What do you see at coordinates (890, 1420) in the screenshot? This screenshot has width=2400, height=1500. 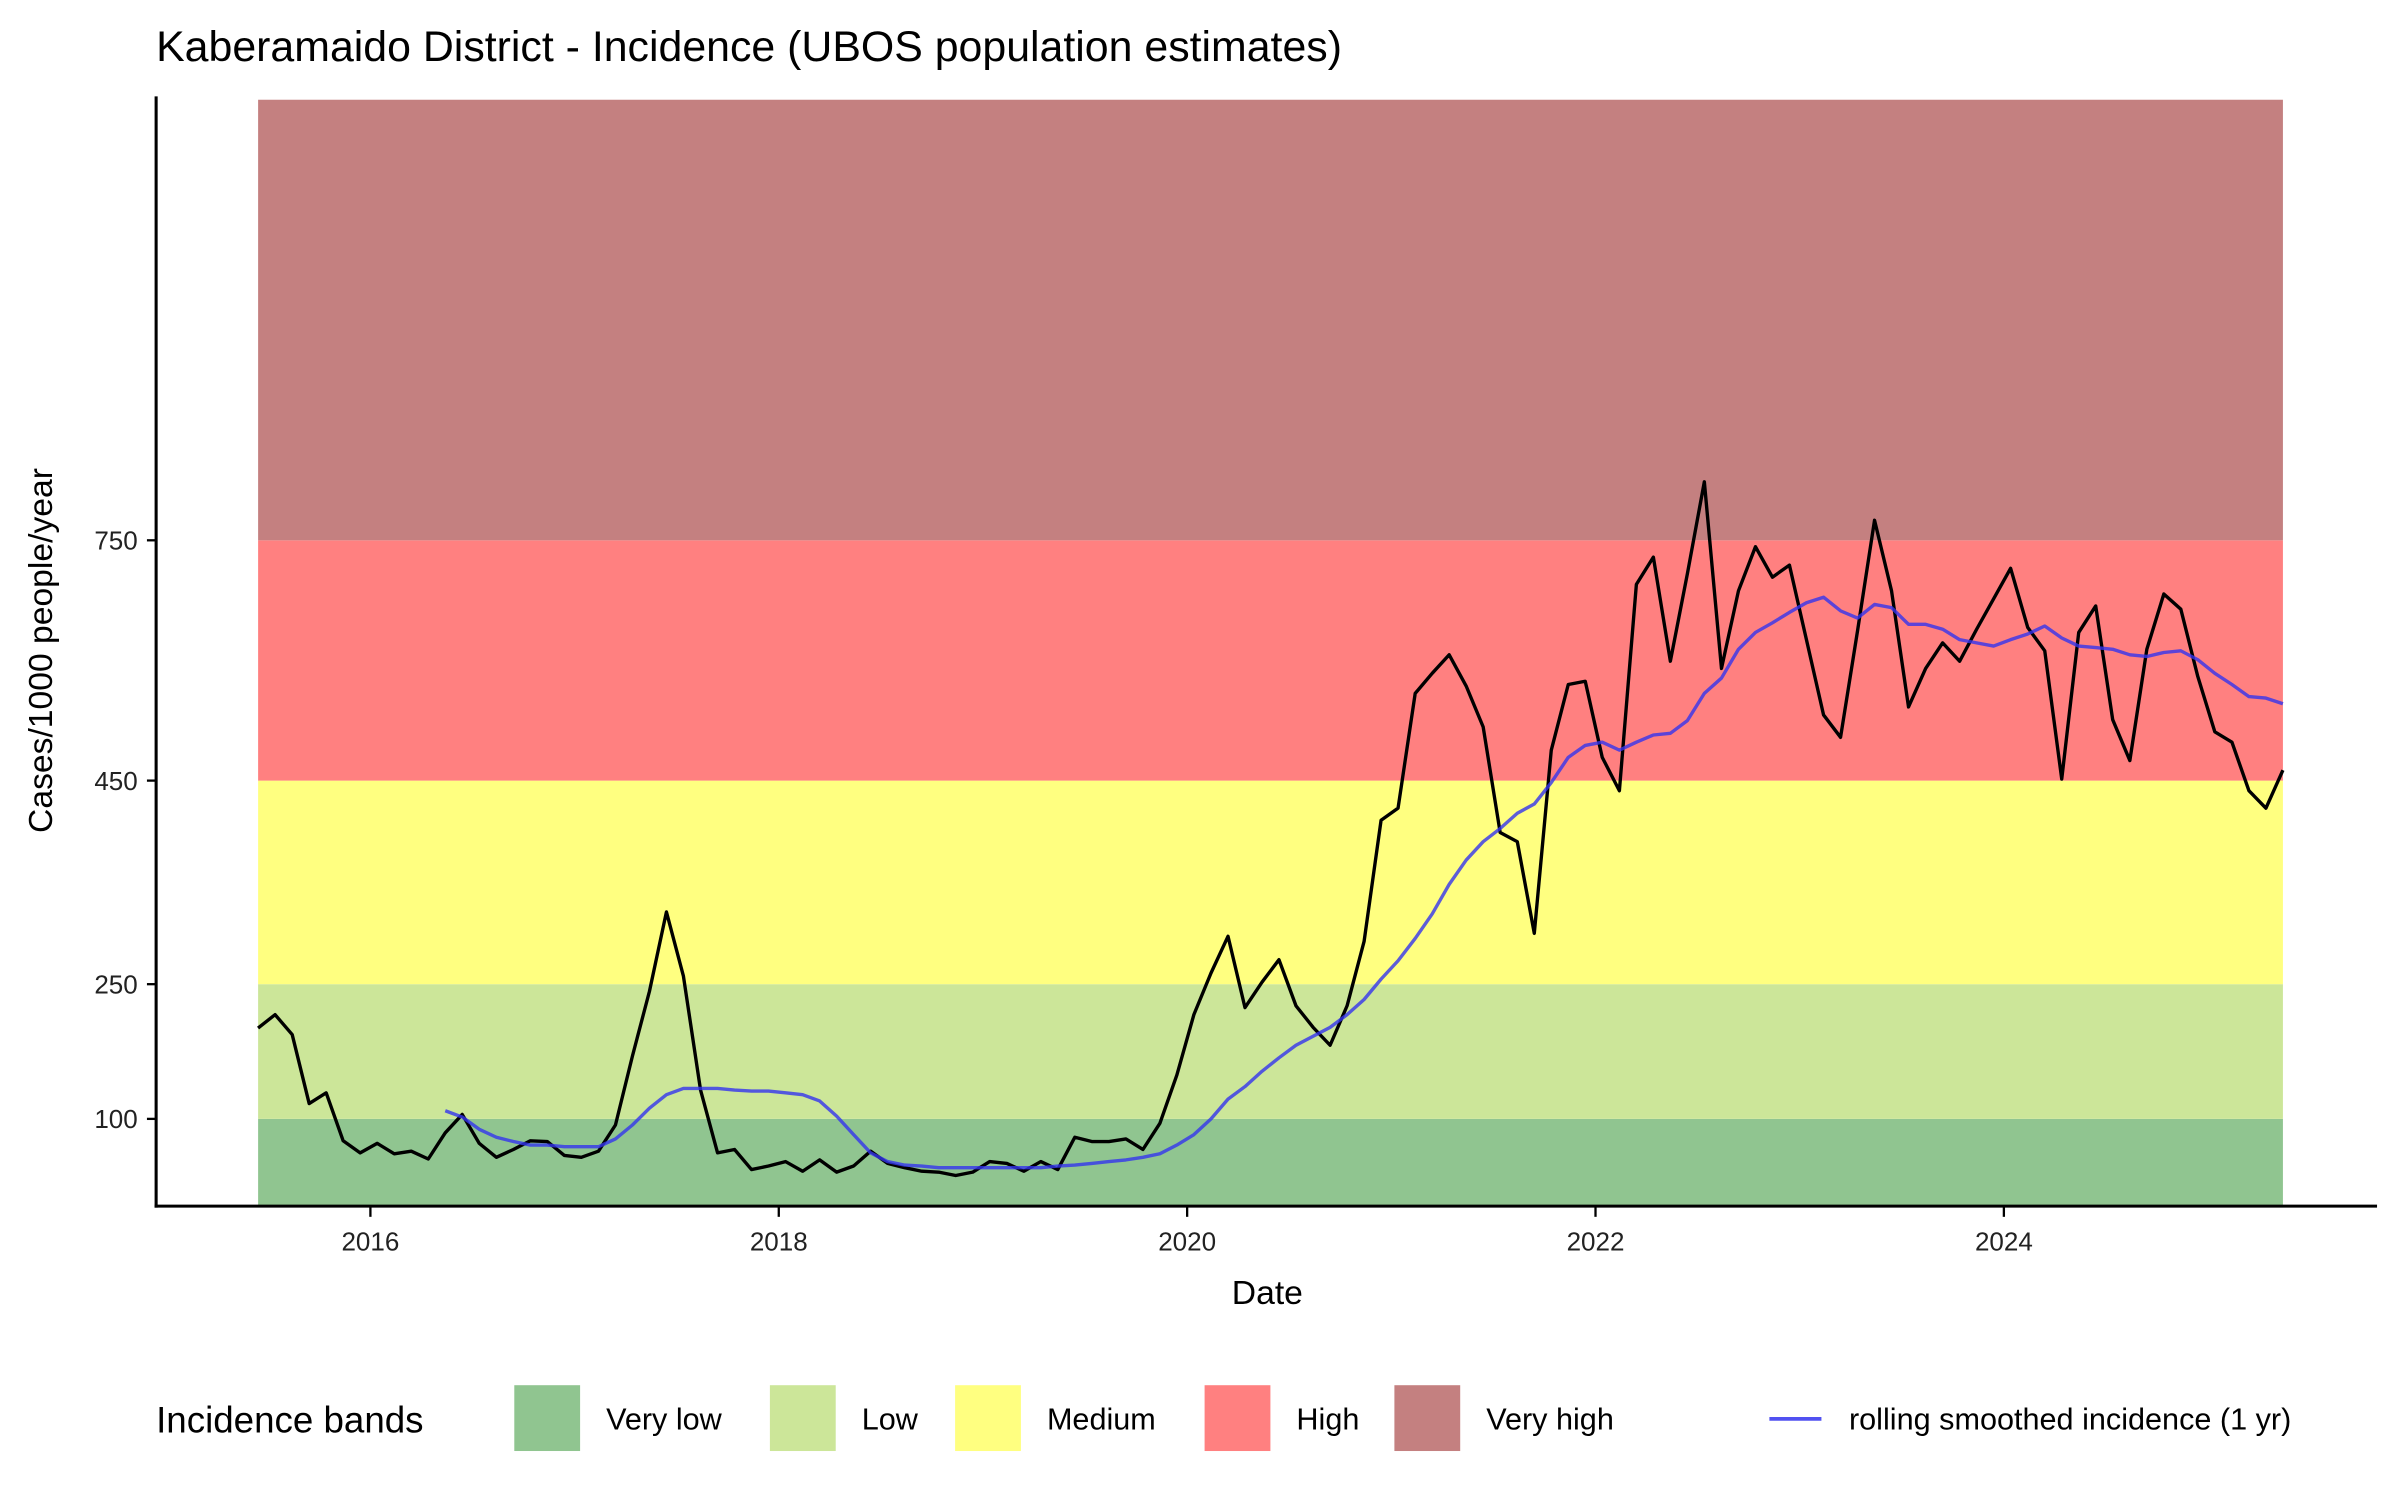 I see `legend-label: Low` at bounding box center [890, 1420].